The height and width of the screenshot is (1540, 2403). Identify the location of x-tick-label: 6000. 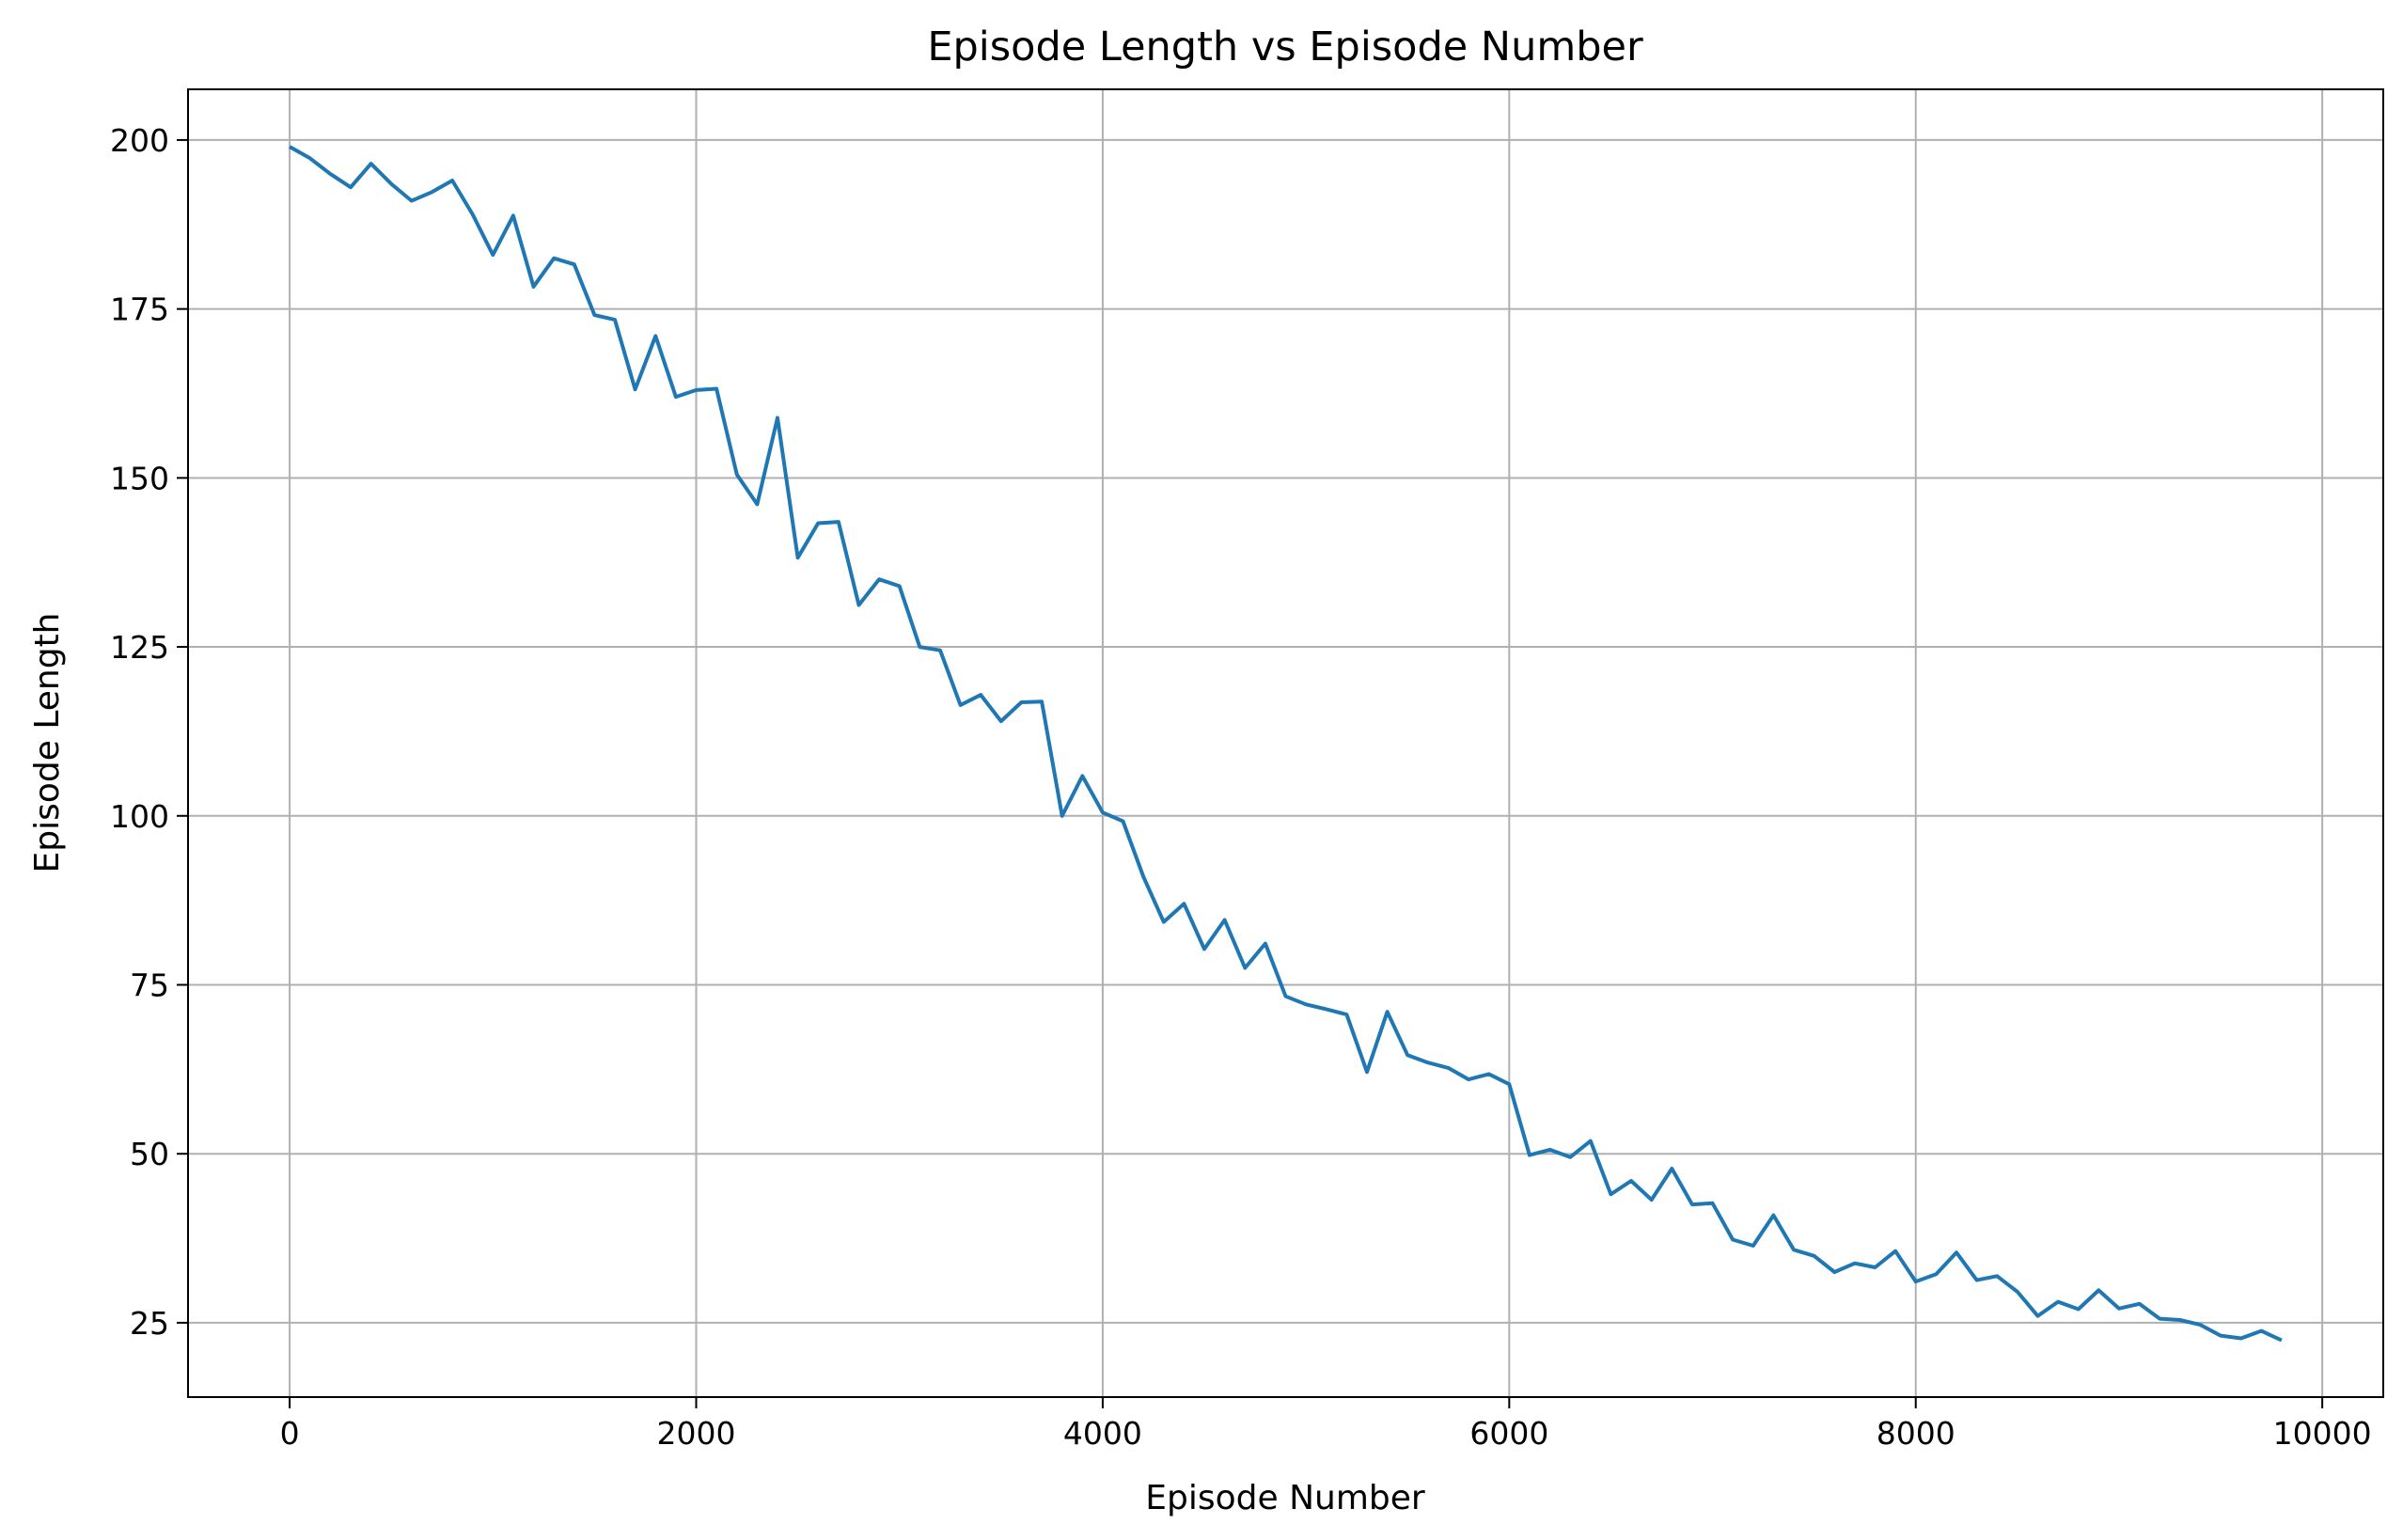
(1508, 1433).